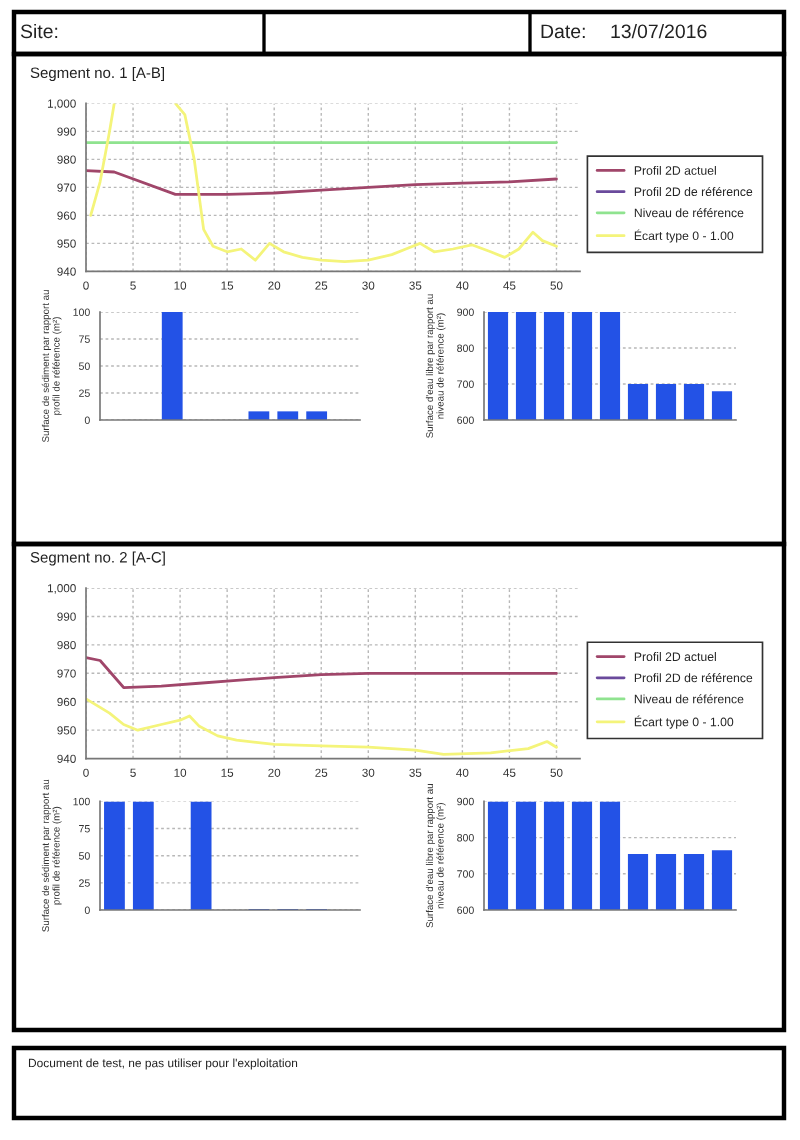  What do you see at coordinates (39, 31) in the screenshot?
I see `text: Site:` at bounding box center [39, 31].